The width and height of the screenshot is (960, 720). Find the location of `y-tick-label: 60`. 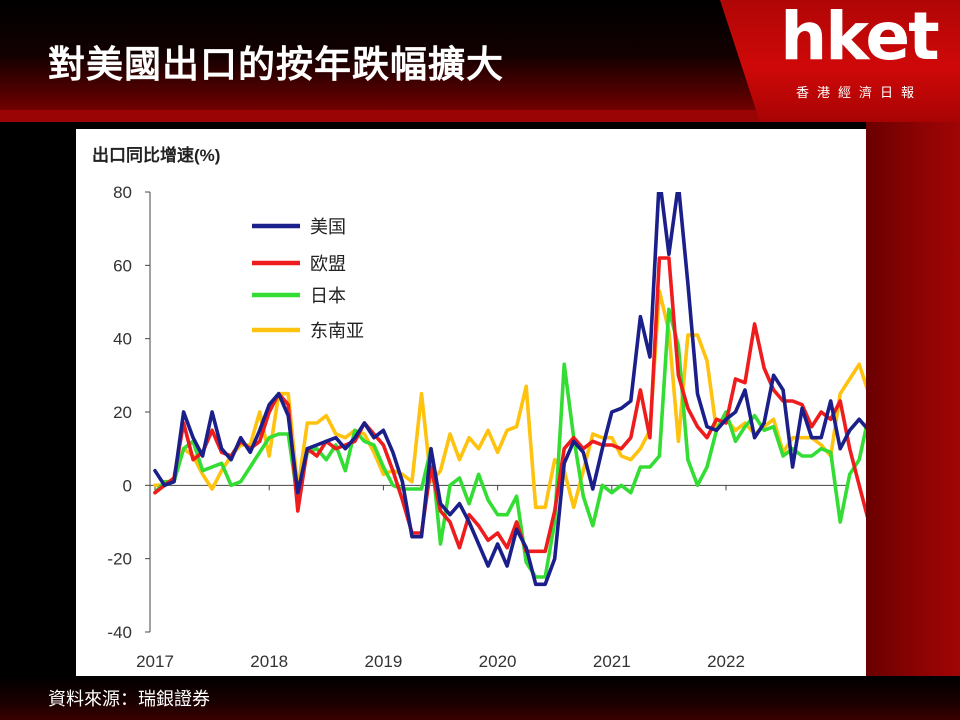

y-tick-label: 60 is located at coordinates (122, 265).